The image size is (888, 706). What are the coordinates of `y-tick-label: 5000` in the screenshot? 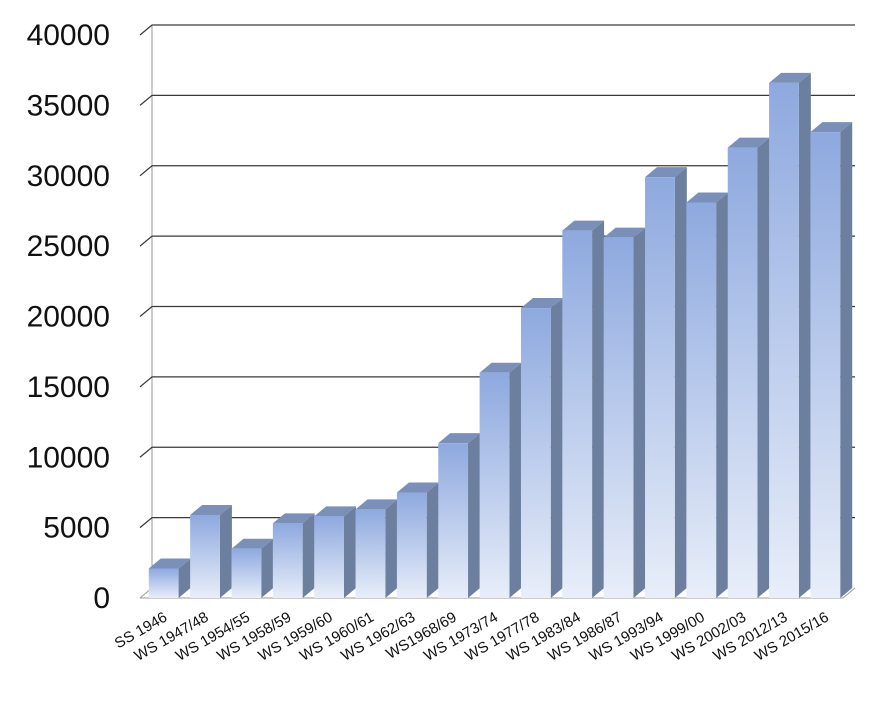 It's located at (76, 528).